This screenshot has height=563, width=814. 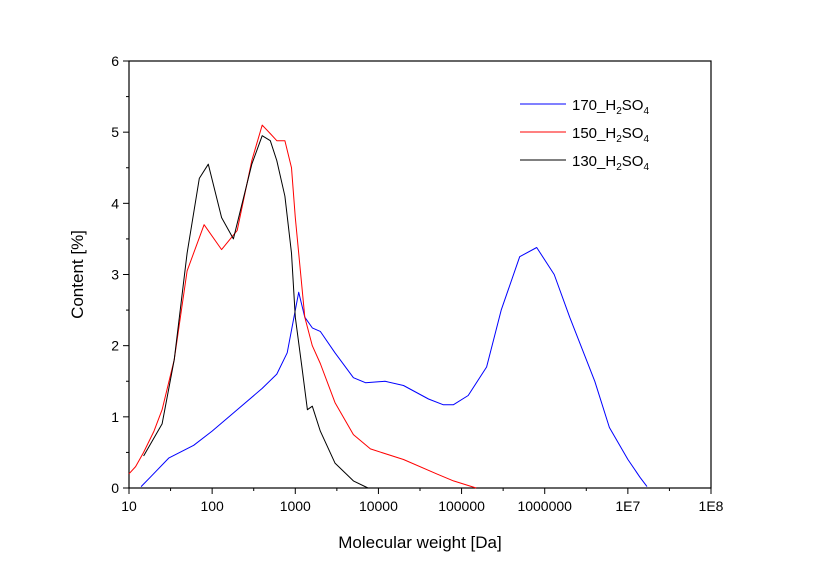 What do you see at coordinates (115, 488) in the screenshot?
I see `y-tick-label: 0` at bounding box center [115, 488].